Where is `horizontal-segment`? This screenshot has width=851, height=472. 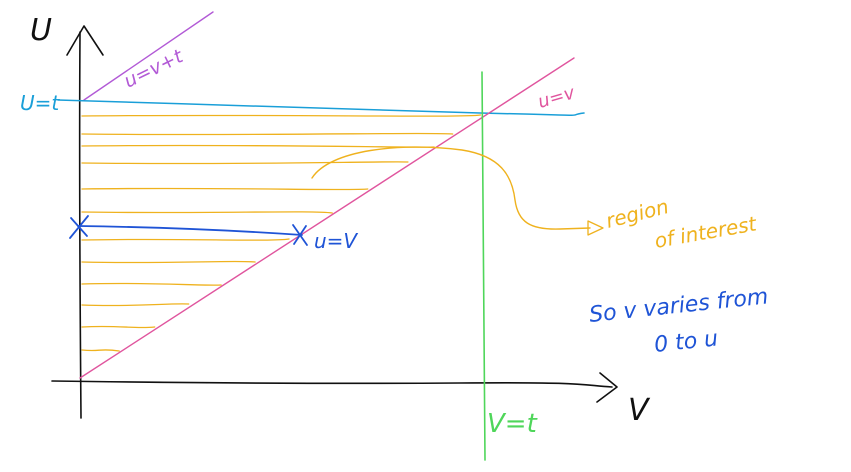 horizontal-segment is located at coordinates (190, 230).